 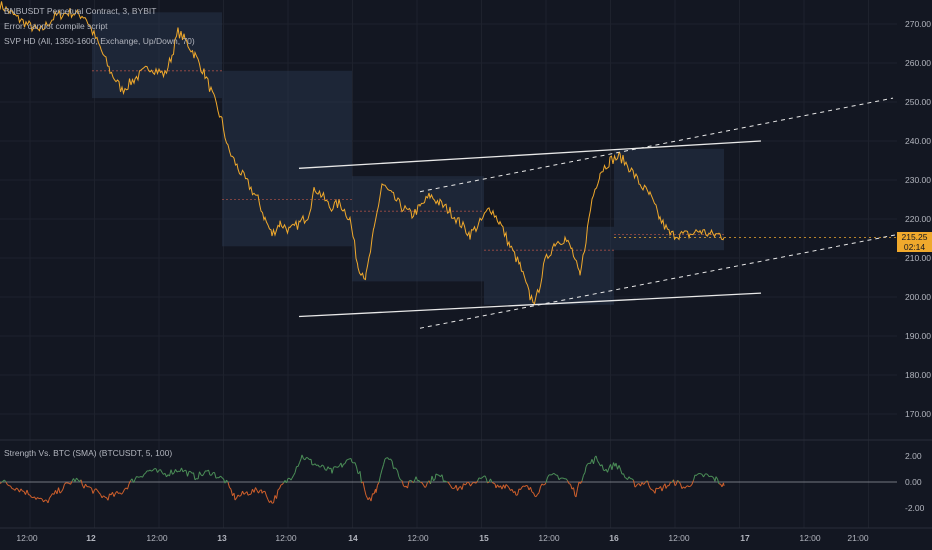 I want to click on volume-profile-box, so click(x=287, y=158).